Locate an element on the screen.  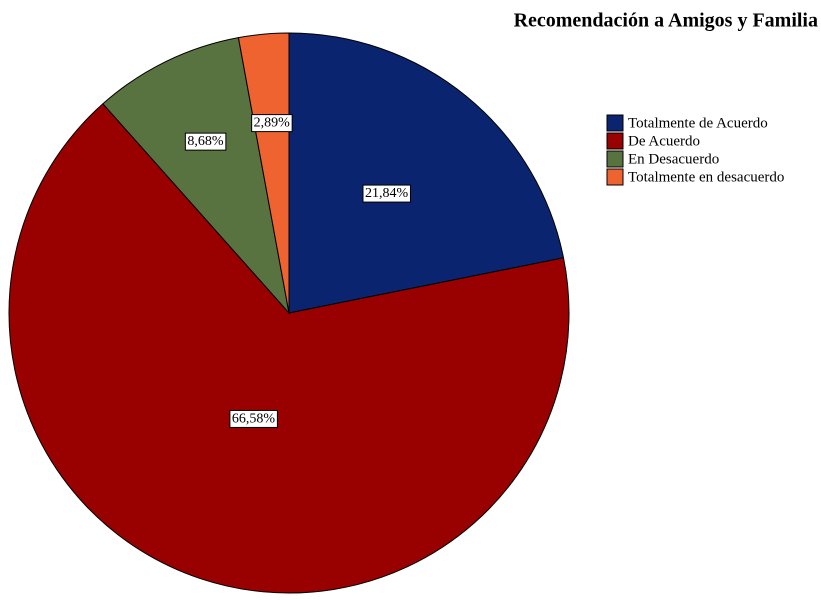
chart-title: Recomendación a Amigos y Familia is located at coordinates (666, 21).